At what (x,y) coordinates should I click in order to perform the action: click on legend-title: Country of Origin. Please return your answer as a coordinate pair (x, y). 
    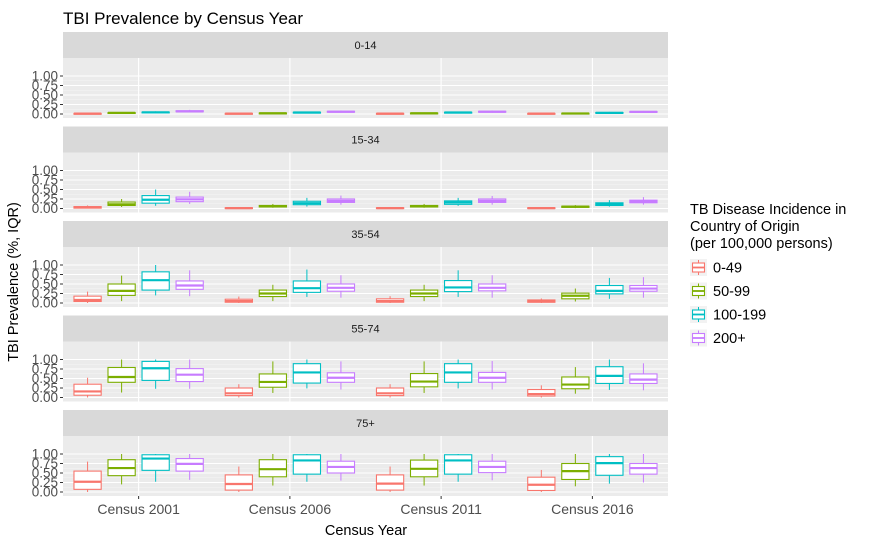
    Looking at the image, I should click on (745, 227).